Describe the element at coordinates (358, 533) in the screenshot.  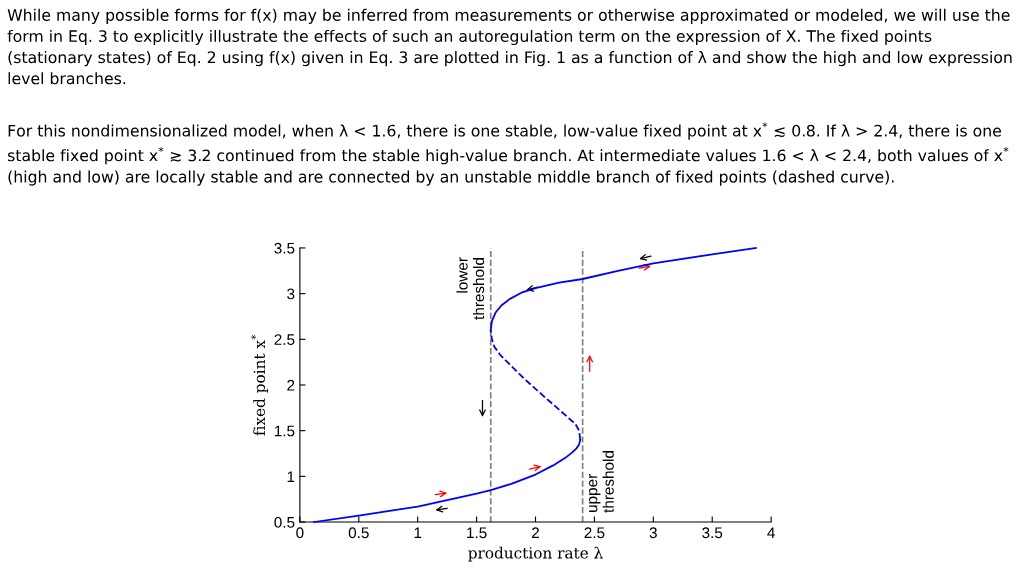
I see `x-tick-label: 0.5` at that location.